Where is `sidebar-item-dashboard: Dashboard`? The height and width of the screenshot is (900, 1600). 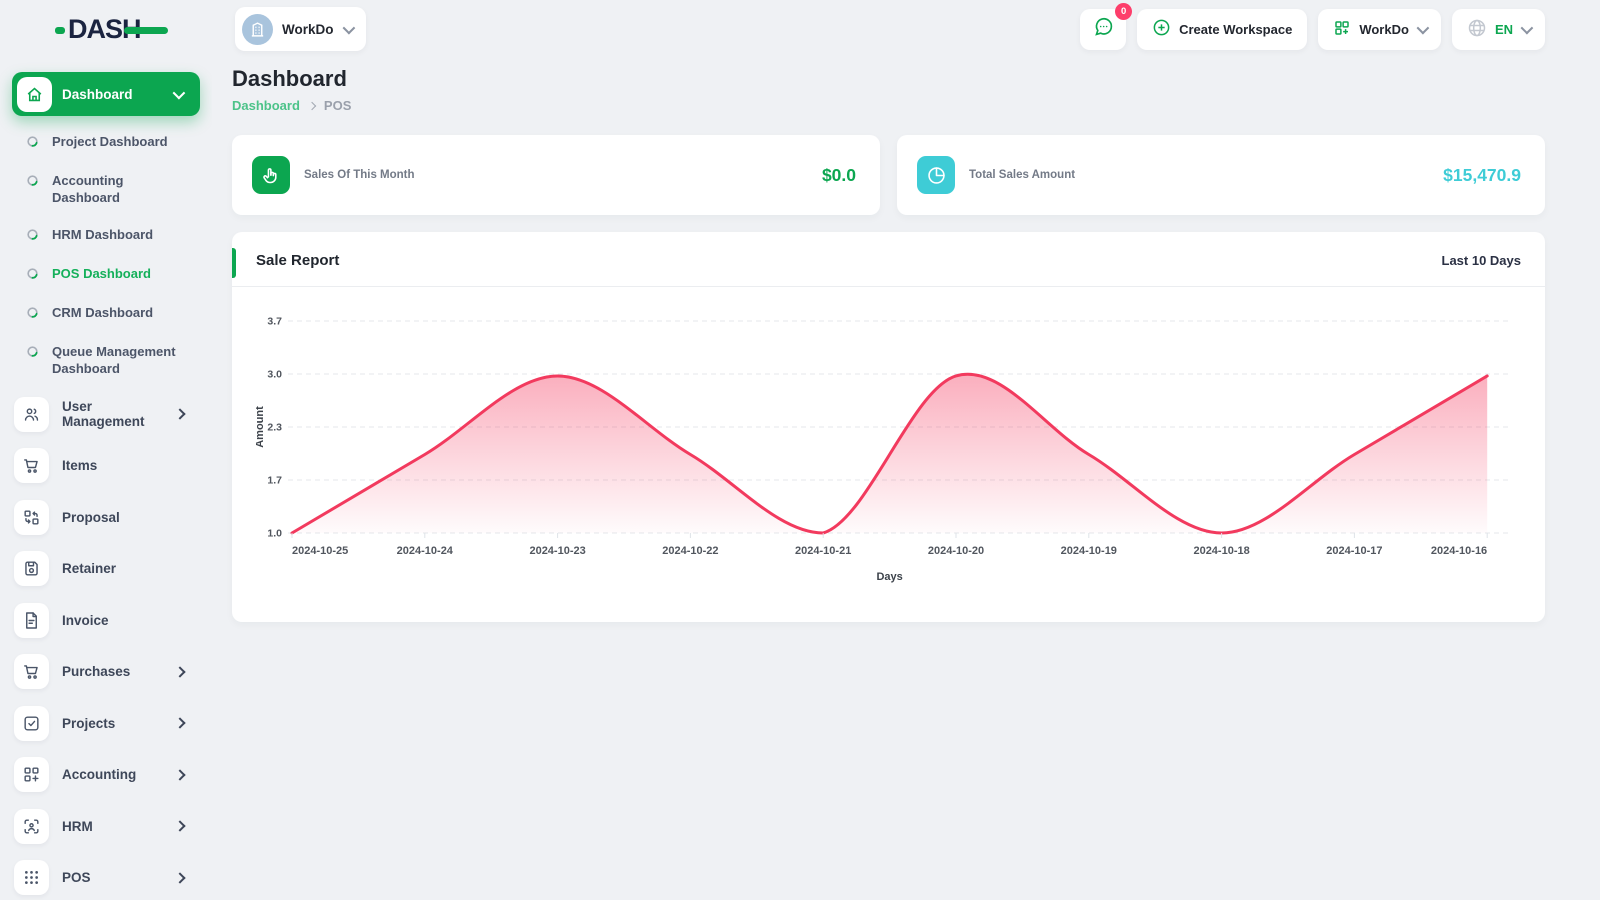
sidebar-item-dashboard: Dashboard is located at coordinates (106, 94).